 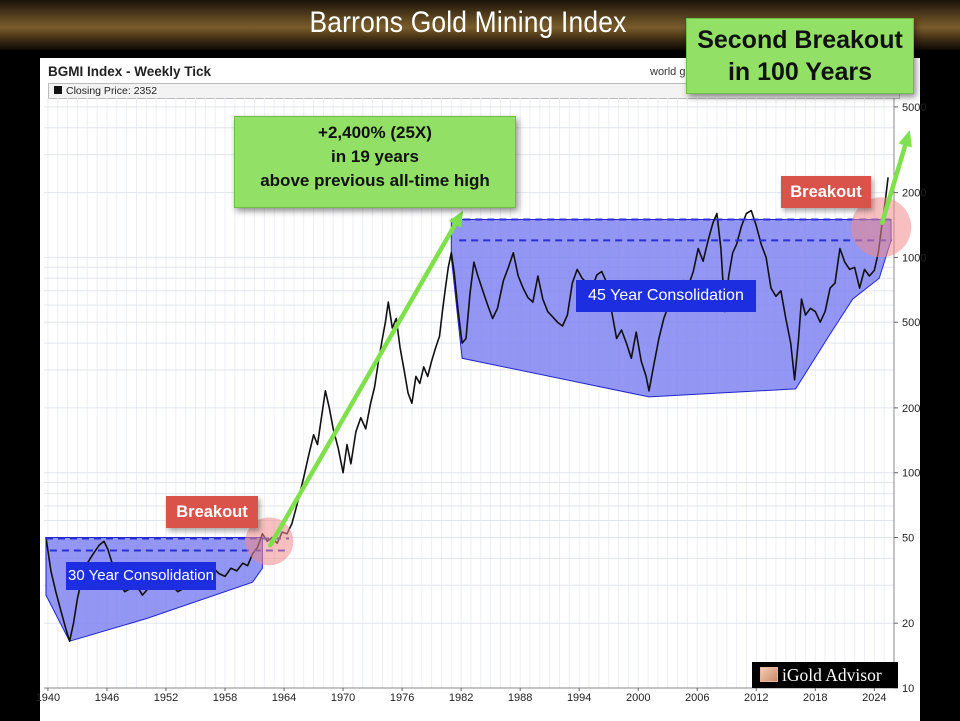 I want to click on watermark: iGold Advisor, so click(x=825, y=675).